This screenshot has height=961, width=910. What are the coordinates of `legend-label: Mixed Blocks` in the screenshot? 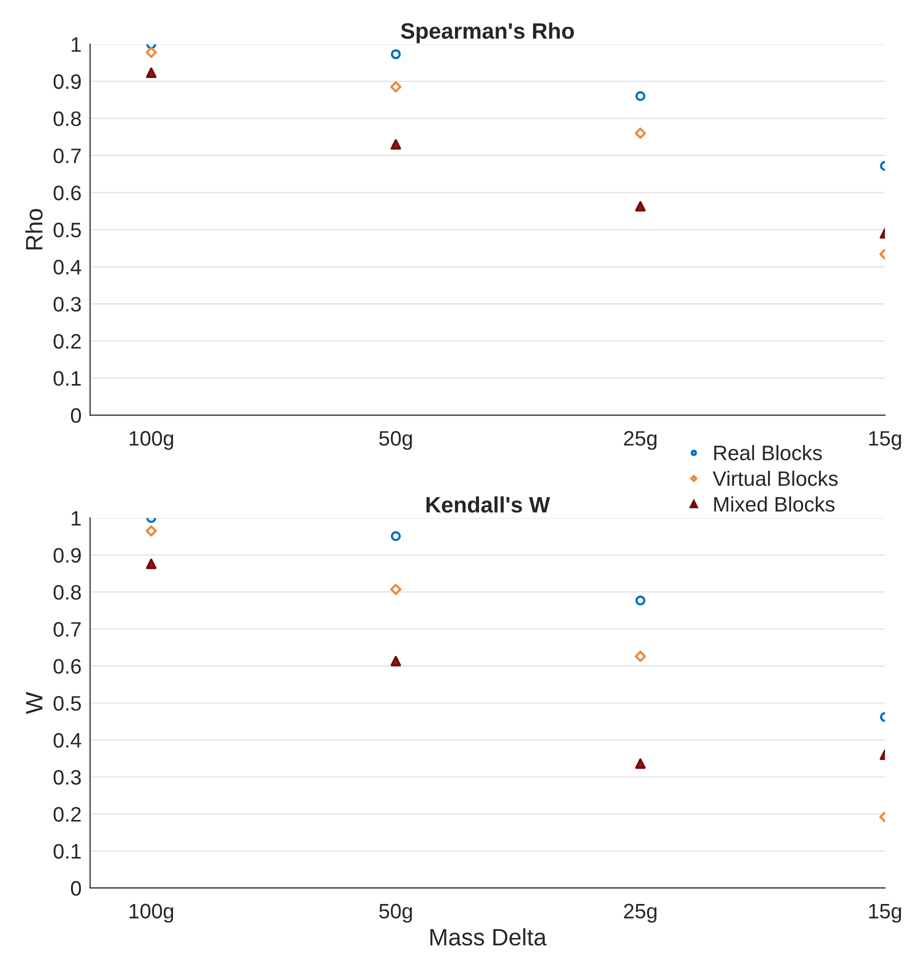 It's located at (774, 504).